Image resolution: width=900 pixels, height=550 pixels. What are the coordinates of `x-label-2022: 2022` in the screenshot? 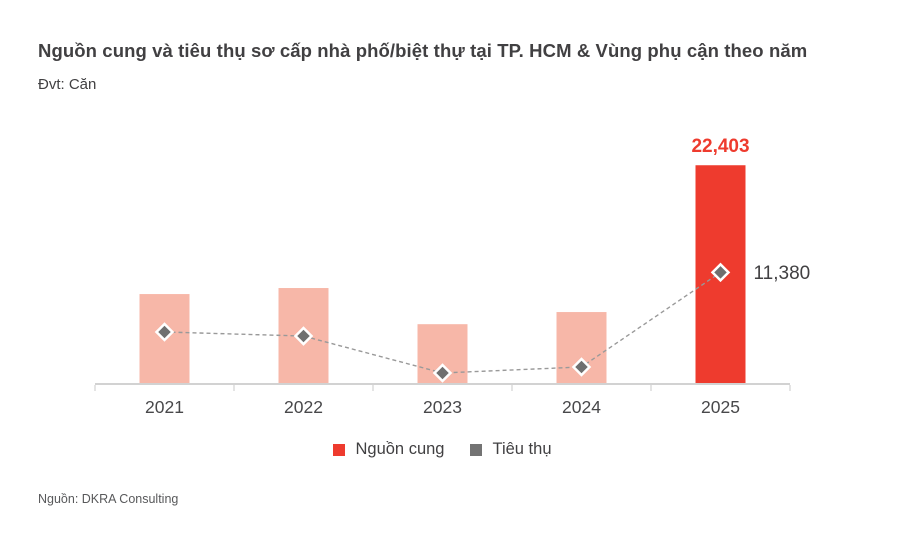 It's located at (303, 407).